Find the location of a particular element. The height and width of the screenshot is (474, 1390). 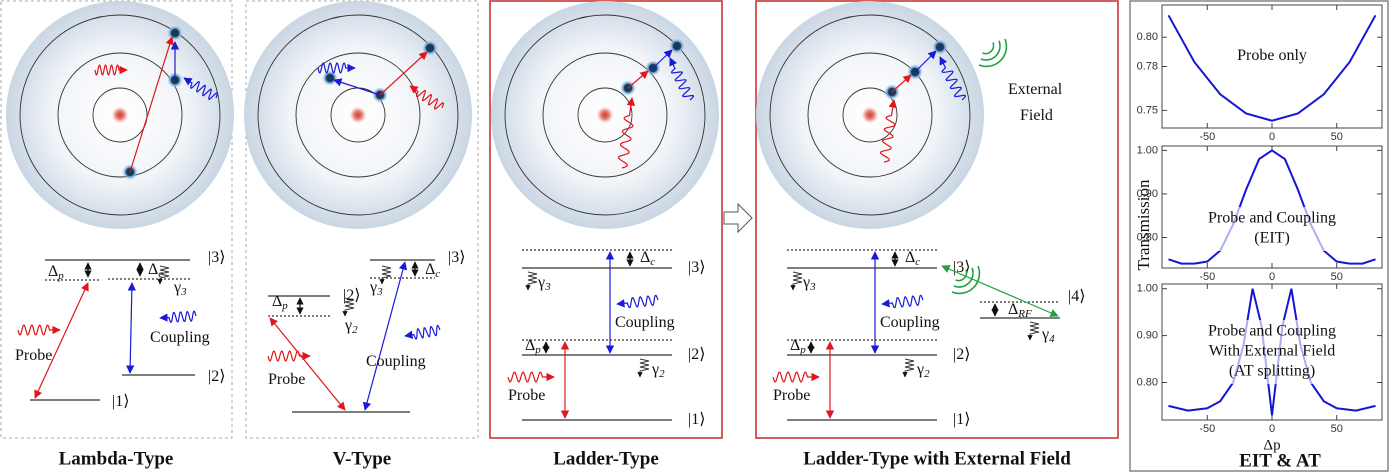

label-subscript: p is located at coordinates (802, 350).